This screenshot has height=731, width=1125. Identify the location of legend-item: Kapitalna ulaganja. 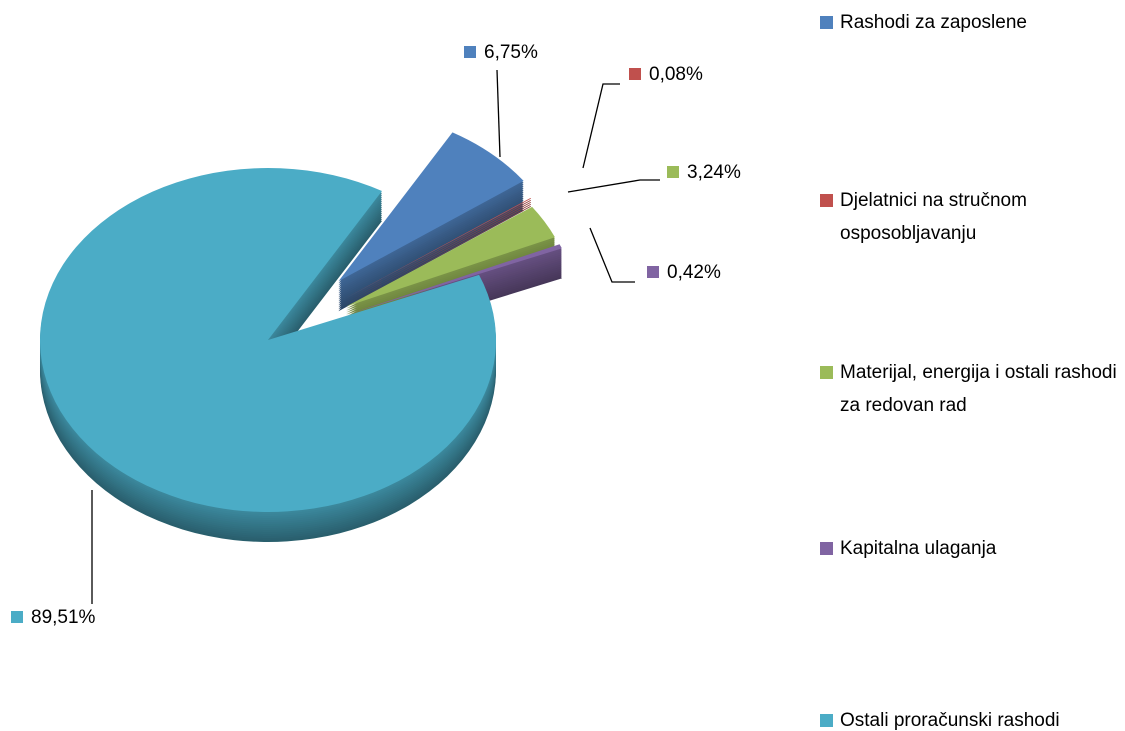
(971, 548).